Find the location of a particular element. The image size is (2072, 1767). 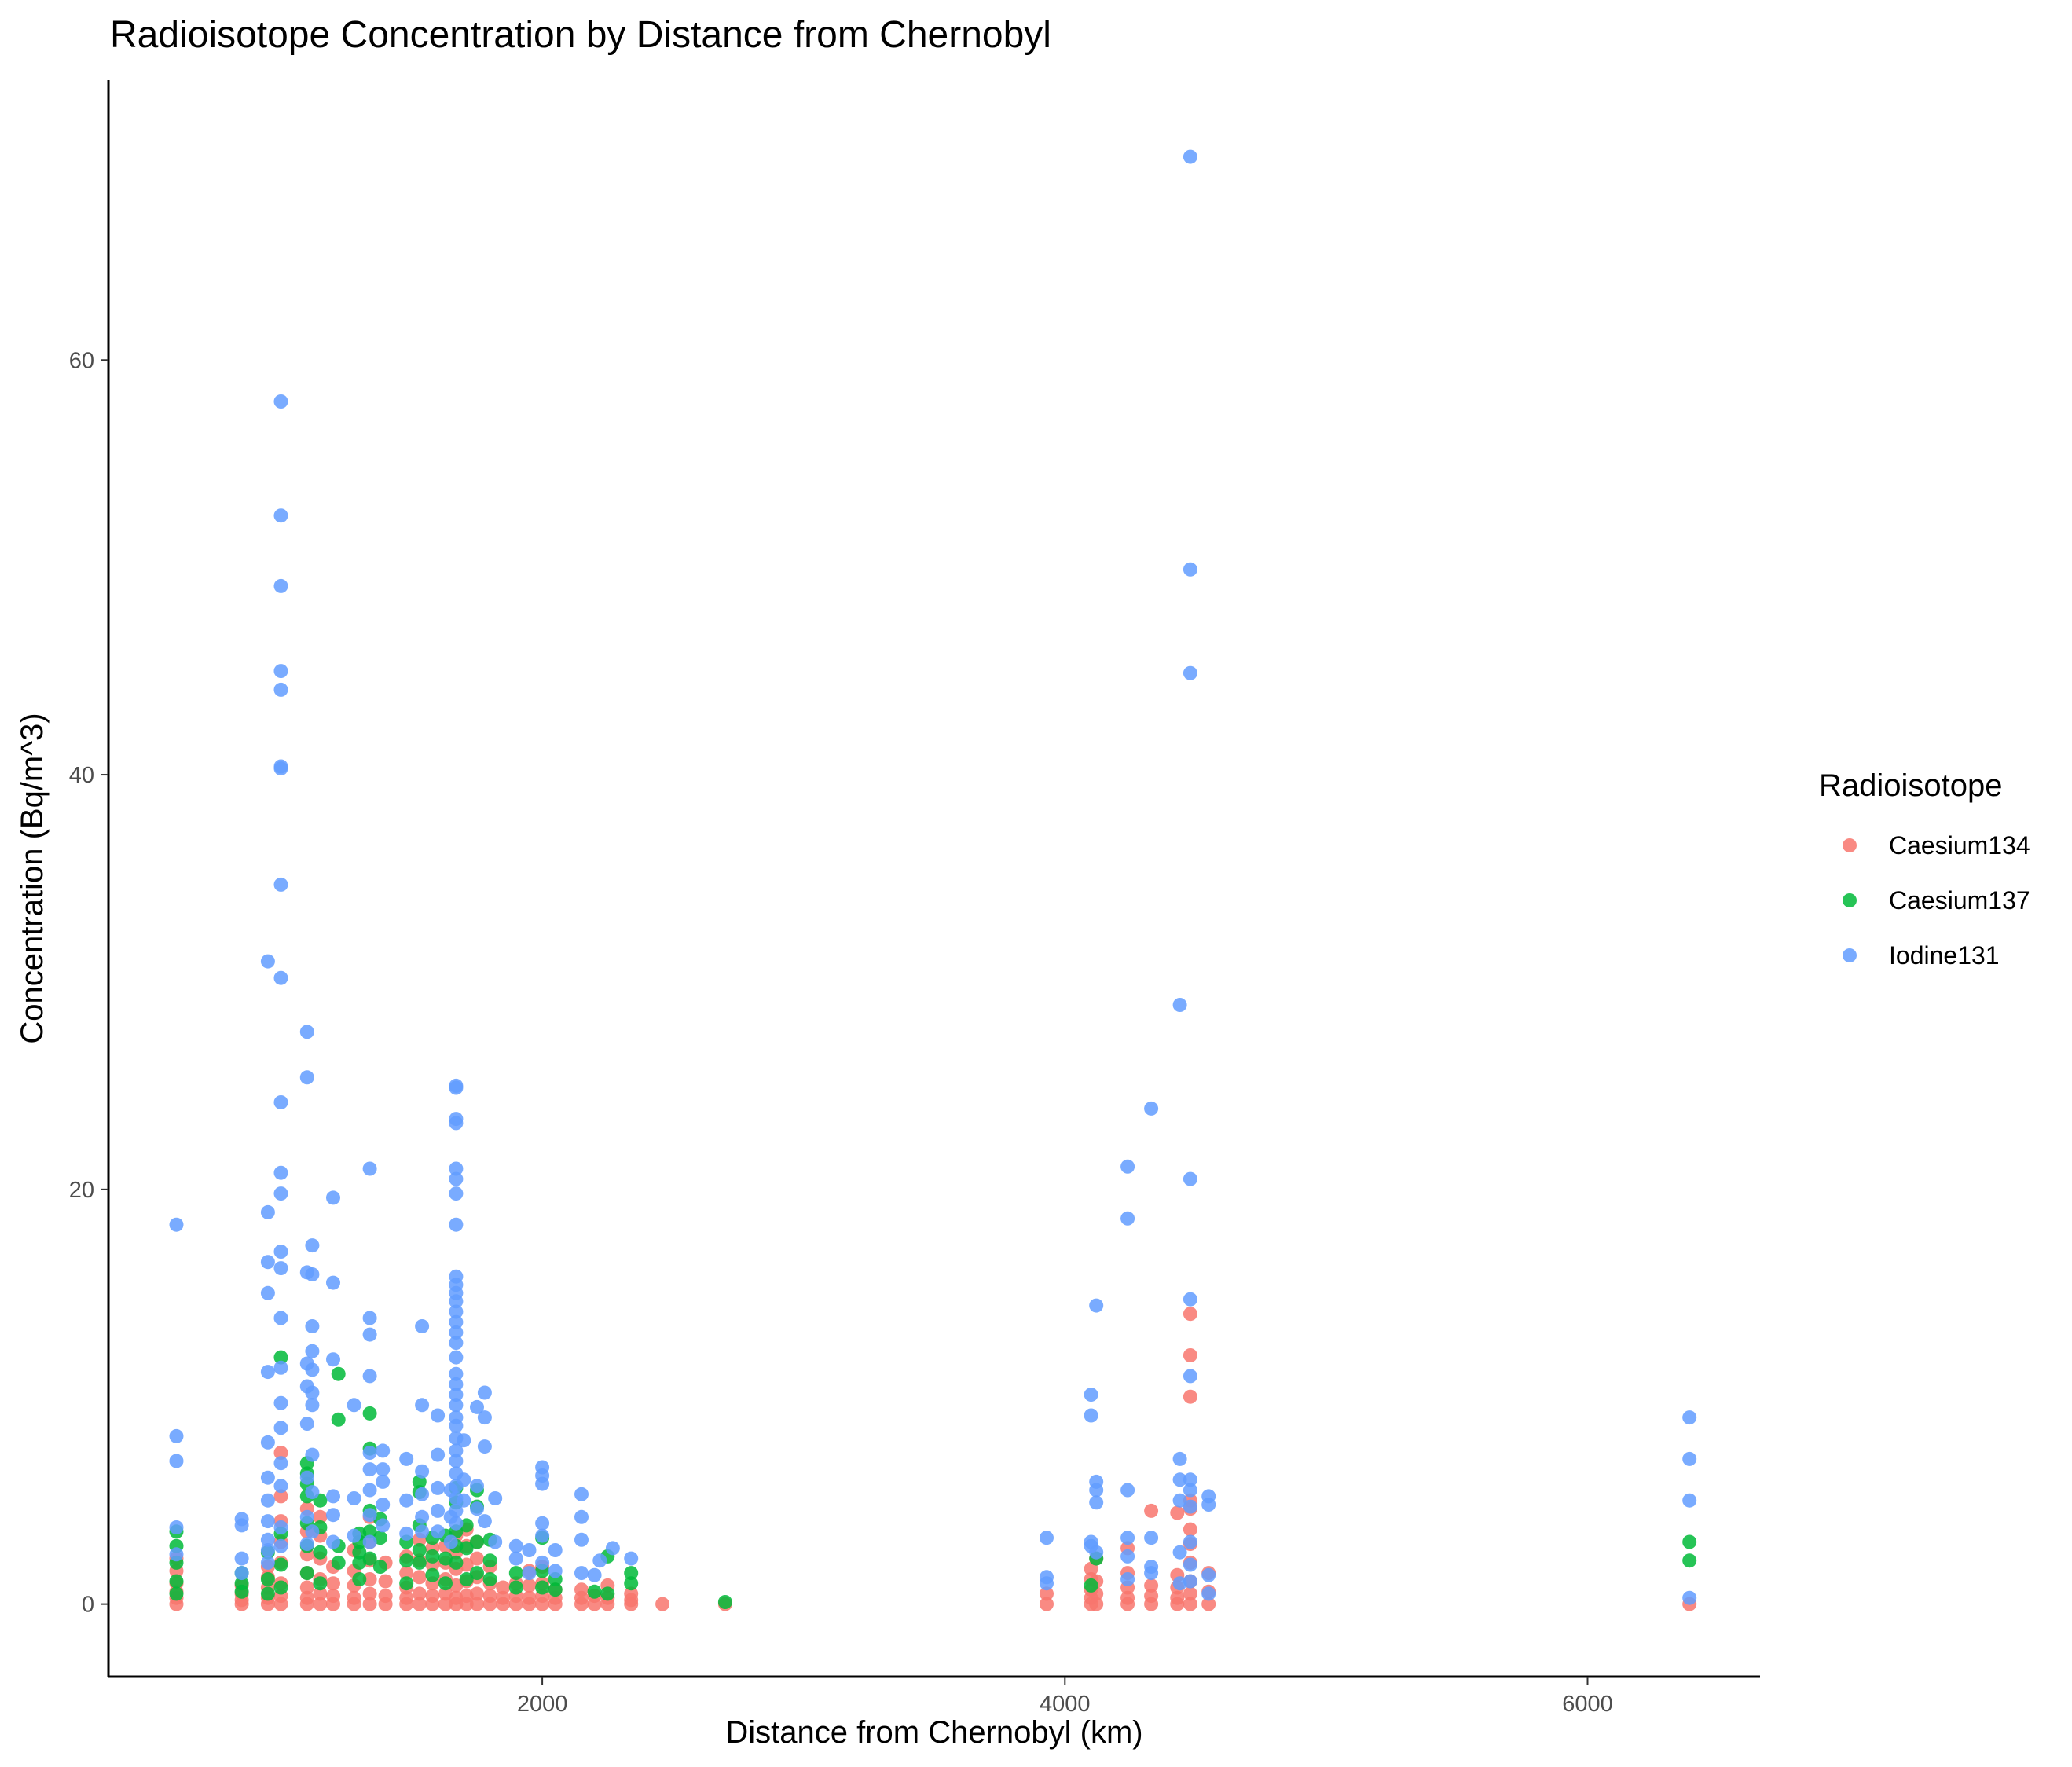

legend-label: Caesium137 is located at coordinates (1959, 900).